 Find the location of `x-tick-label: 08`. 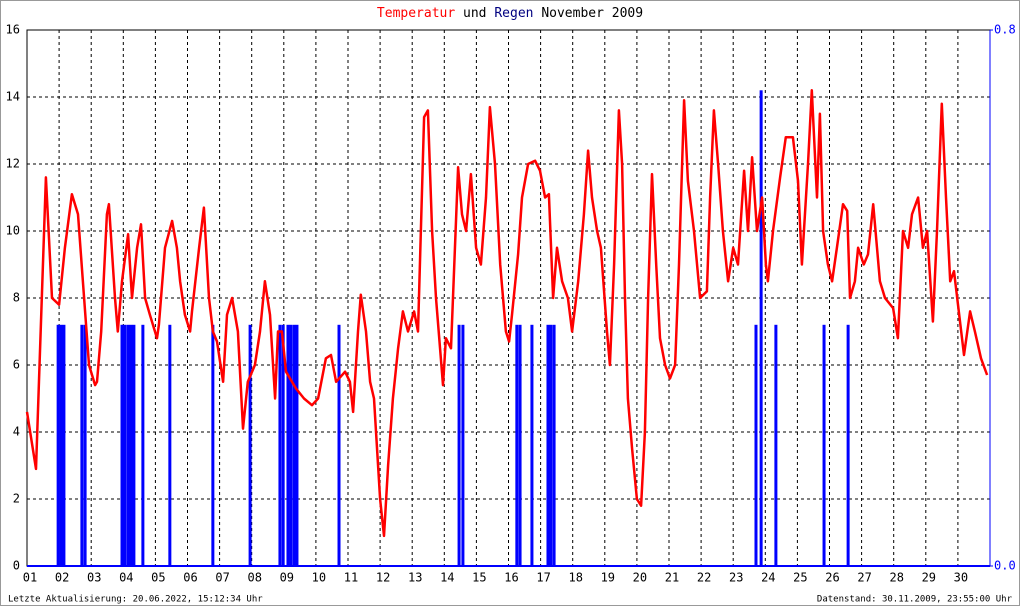

x-tick-label: 08 is located at coordinates (254, 578).